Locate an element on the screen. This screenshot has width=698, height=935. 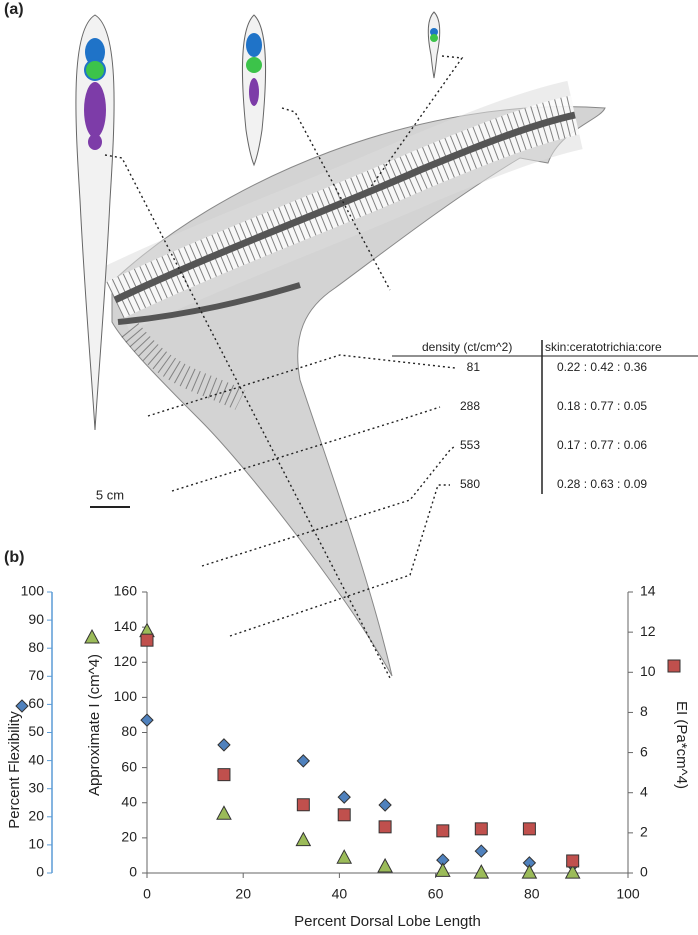
x-tick-label: 20 is located at coordinates (243, 894).